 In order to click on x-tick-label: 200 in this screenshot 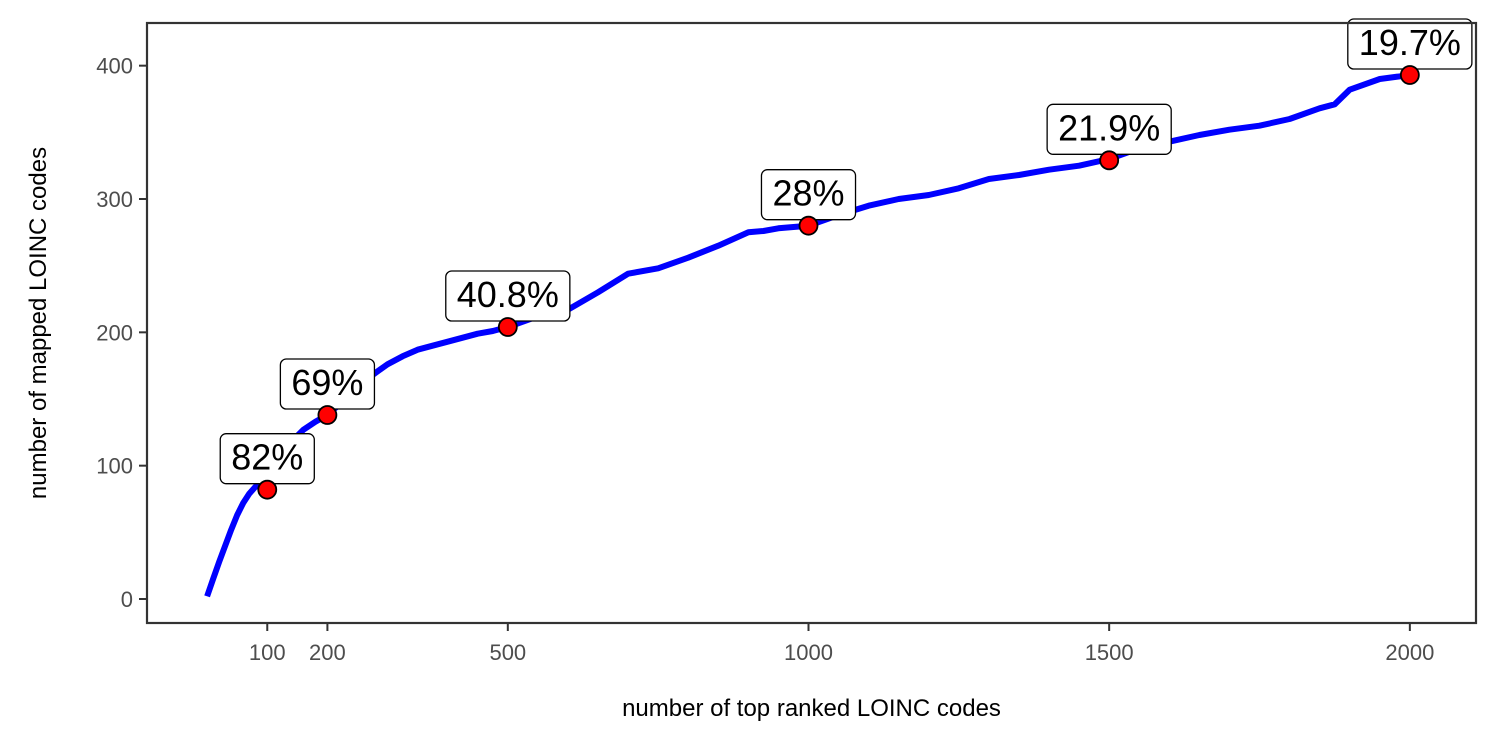, I will do `click(327, 652)`.